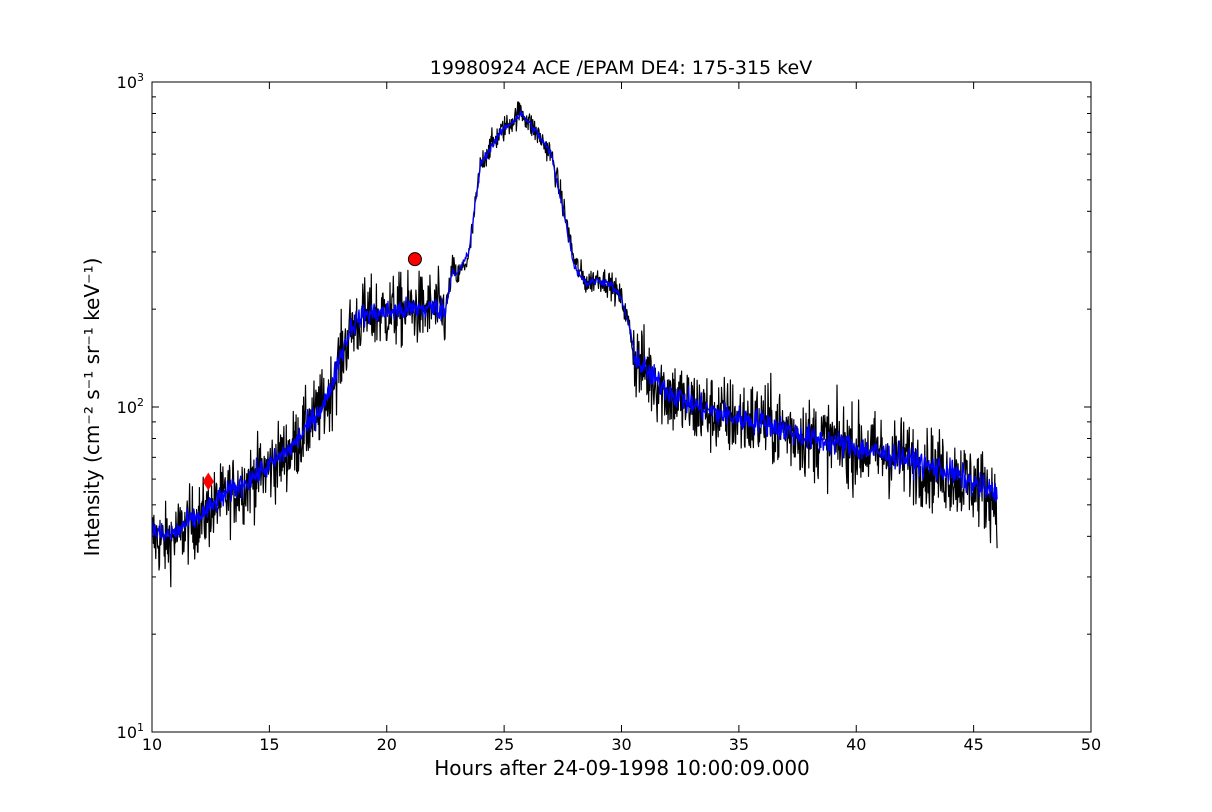 Image resolution: width=1212 pixels, height=812 pixels. What do you see at coordinates (130, 731) in the screenshot?
I see `y-tick-label: 10¹` at bounding box center [130, 731].